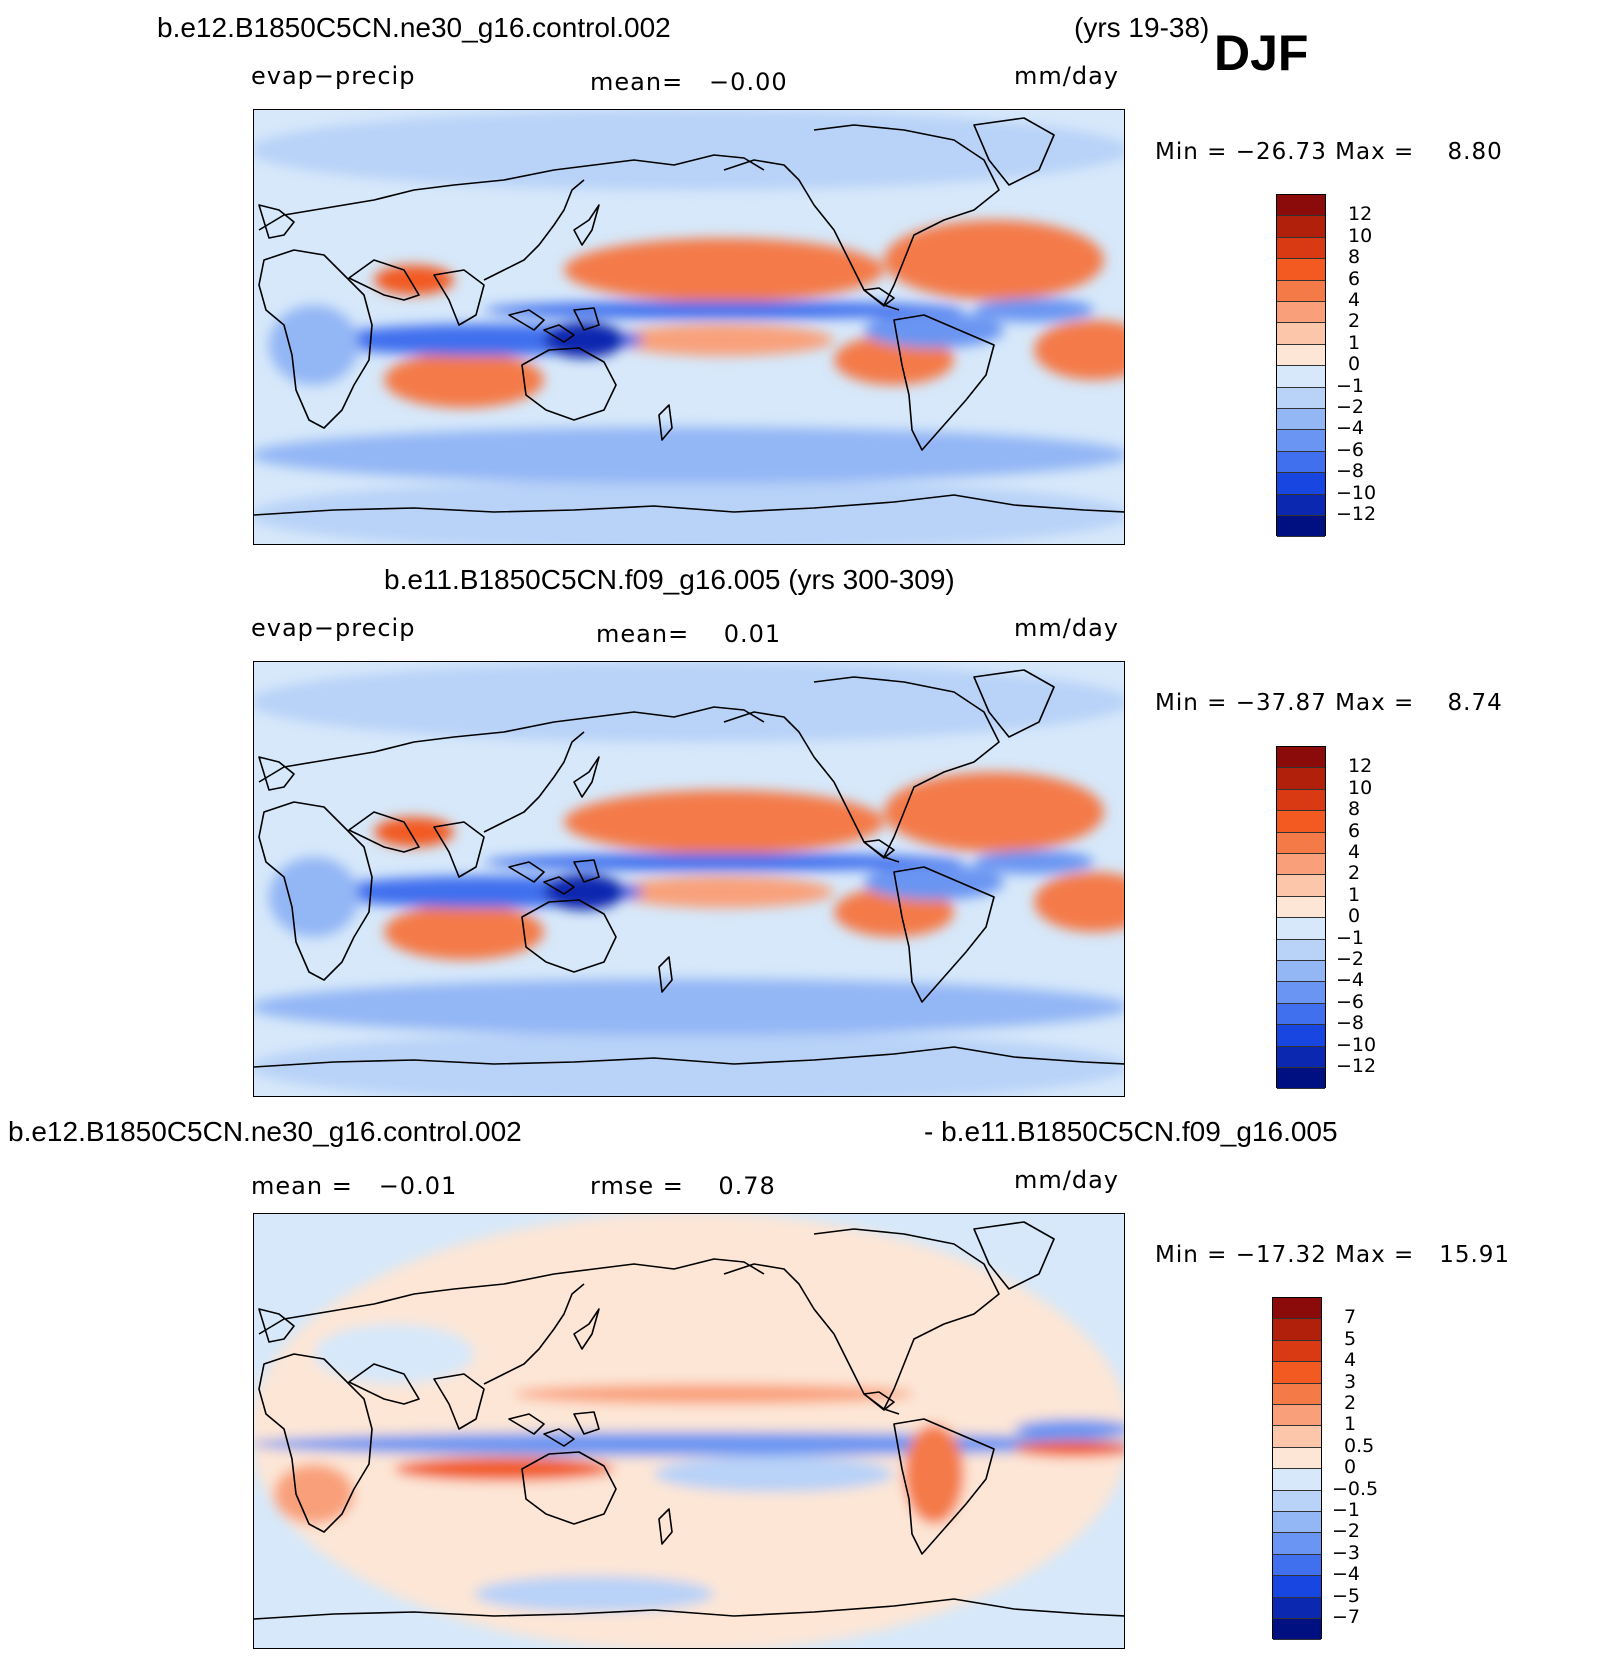 The width and height of the screenshot is (1616, 1669). I want to click on panel3-title-right: - b.e11.B1850C5CN.f09_g16.005, so click(1131, 1131).